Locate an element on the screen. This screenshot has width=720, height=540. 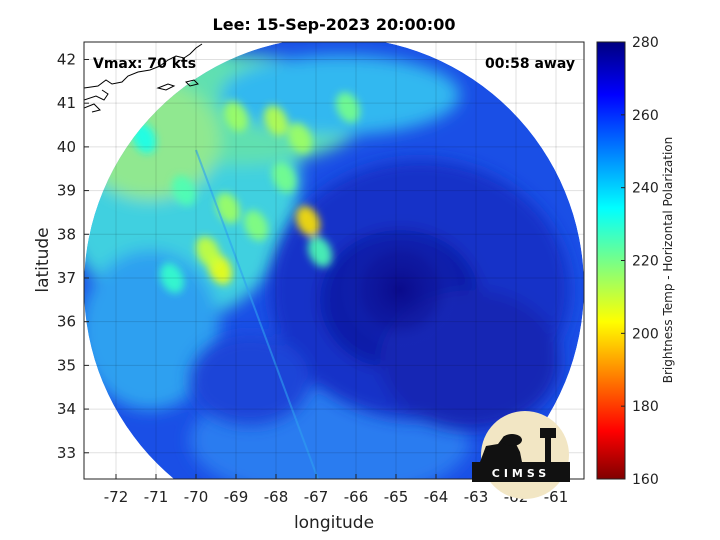
x-tick-label: -70 is located at coordinates (196, 497).